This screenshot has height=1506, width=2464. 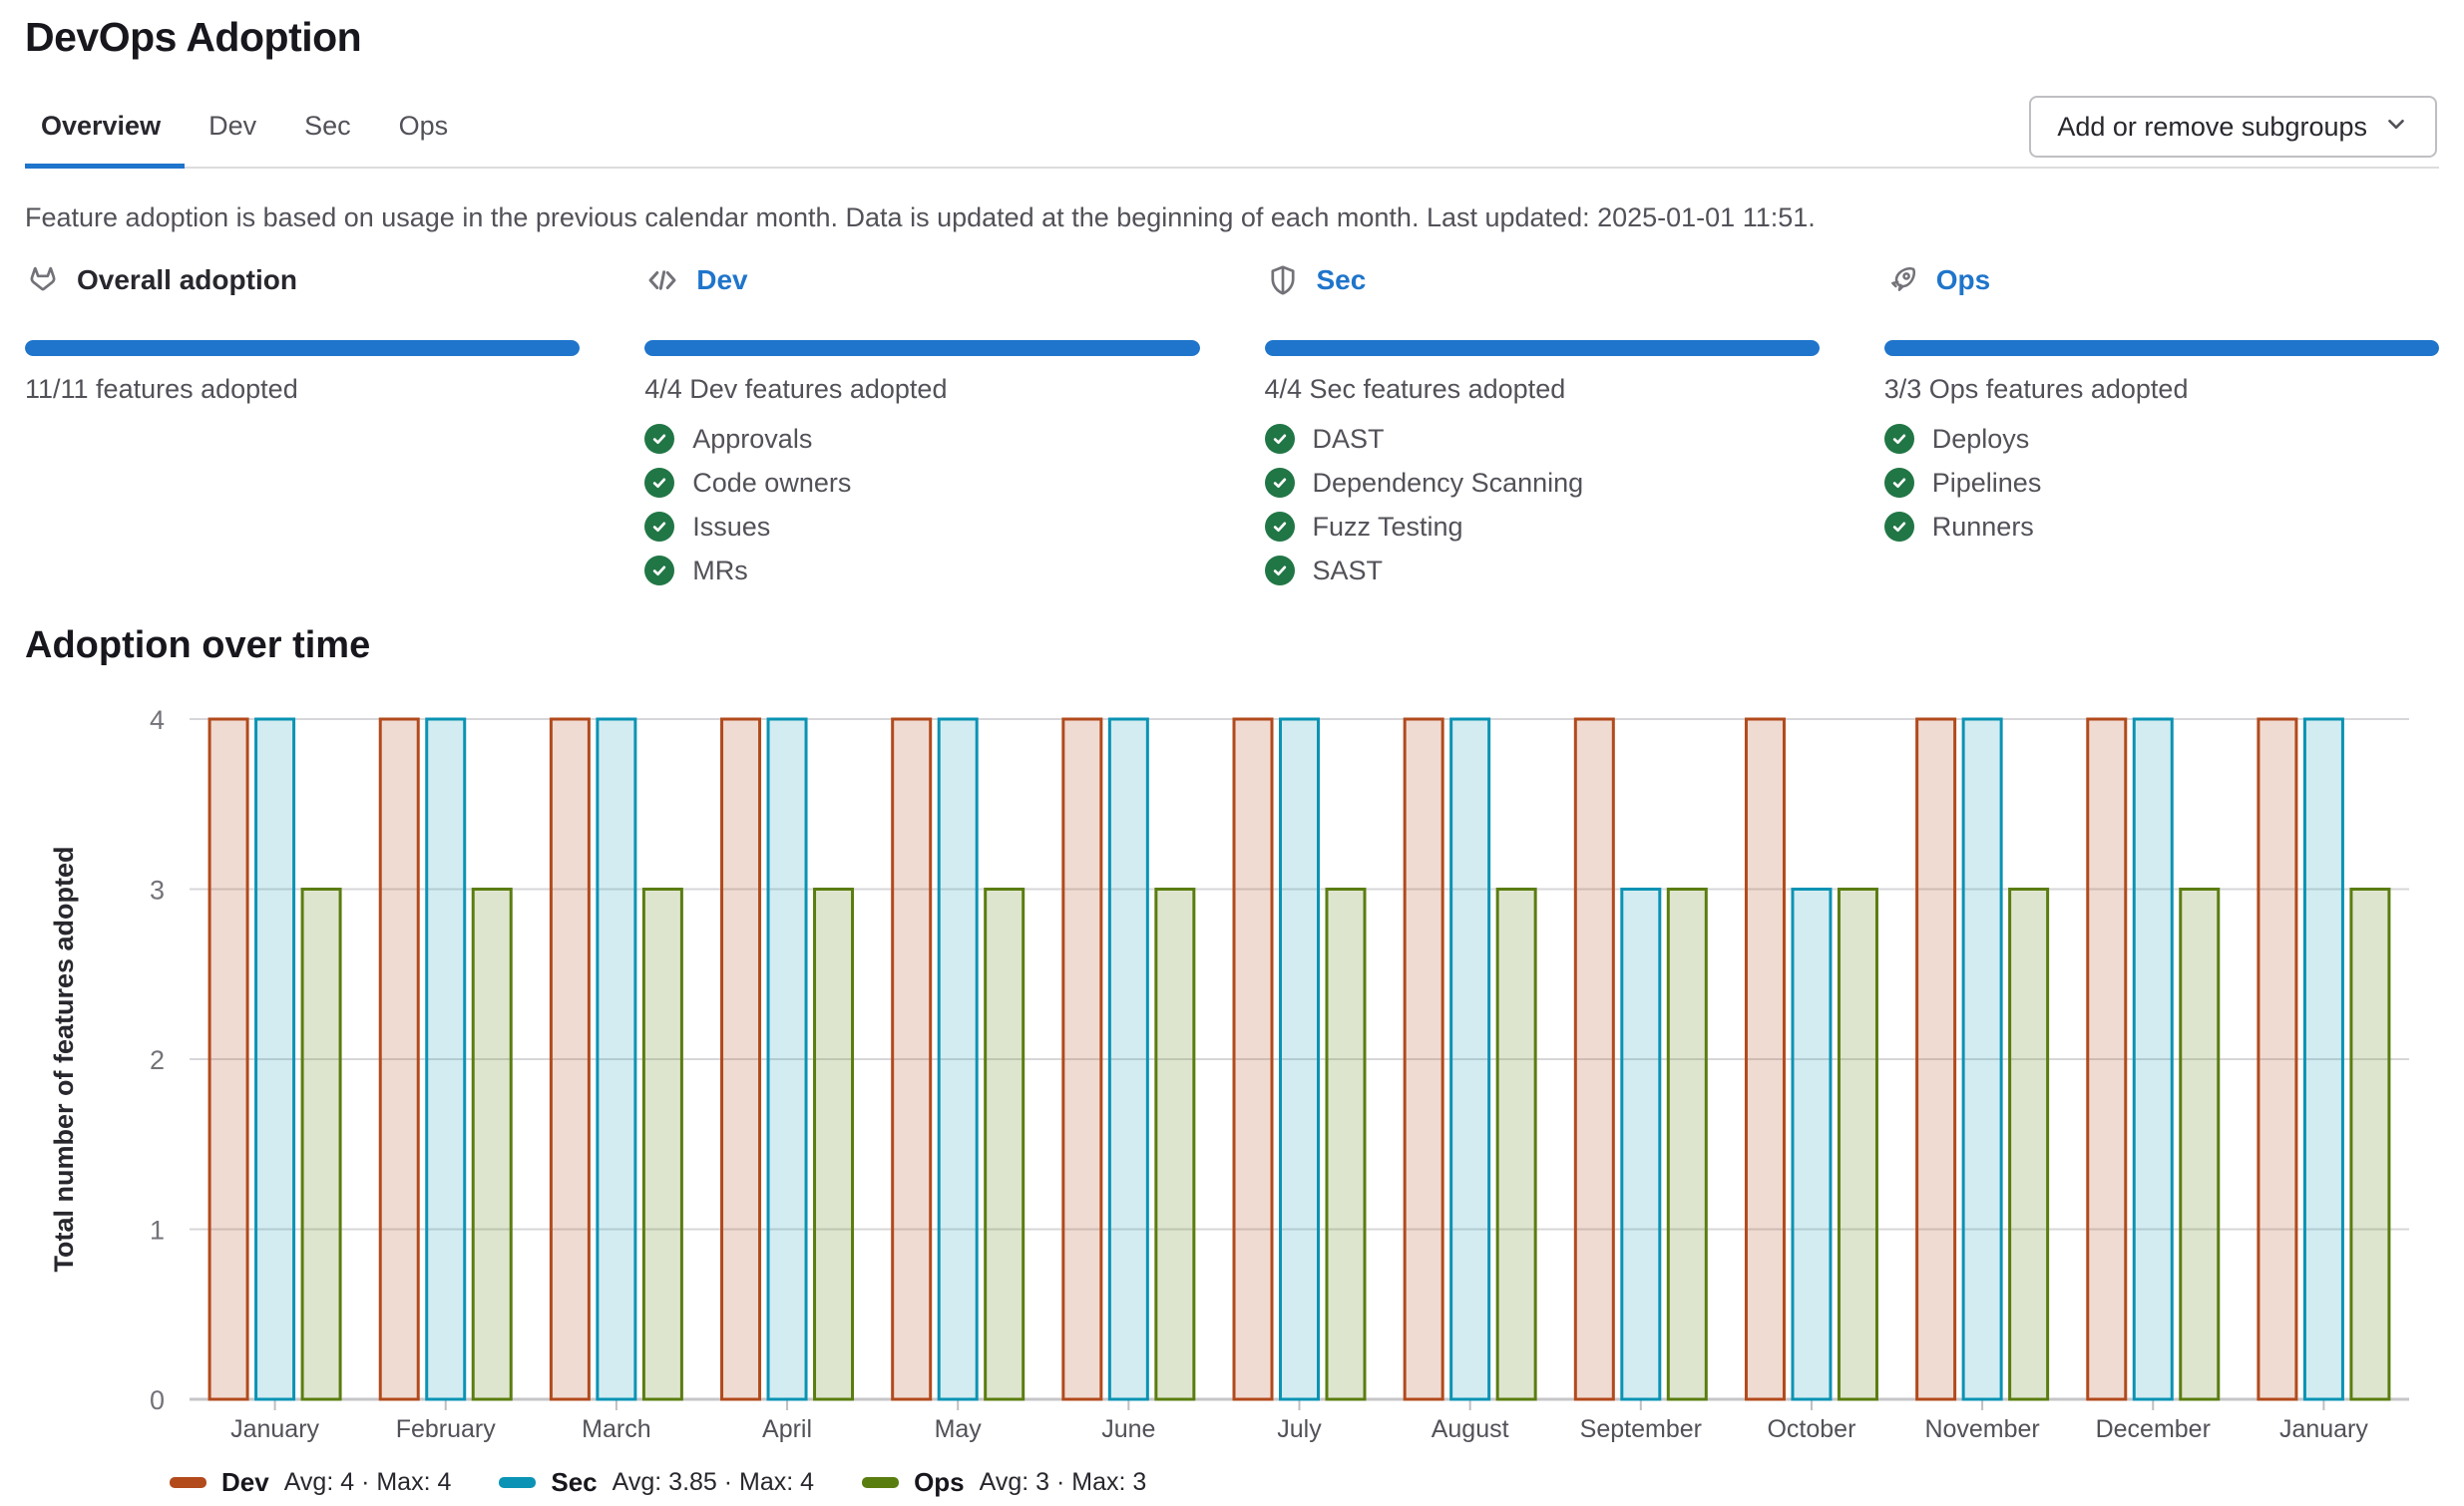 I want to click on summary-card-overall: Overall adoption 11/11 features adopted, so click(x=303, y=424).